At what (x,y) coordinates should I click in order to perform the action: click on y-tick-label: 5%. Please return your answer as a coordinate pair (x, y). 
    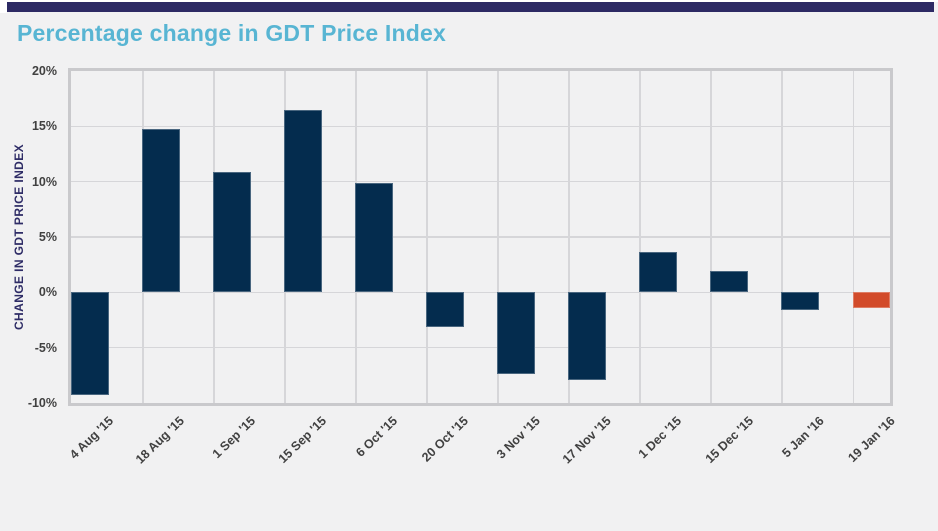
    Looking at the image, I should click on (47, 237).